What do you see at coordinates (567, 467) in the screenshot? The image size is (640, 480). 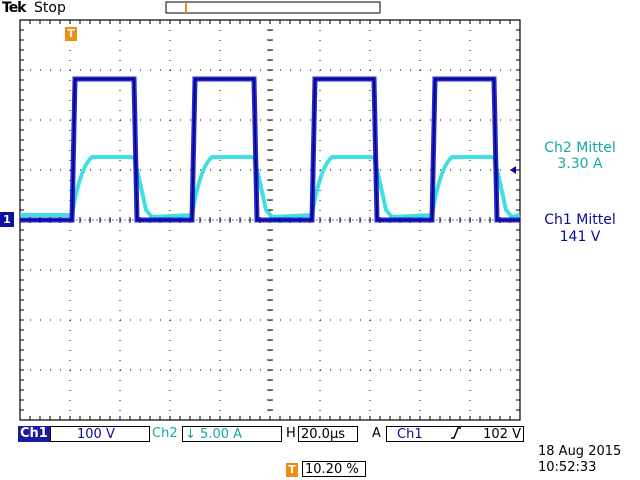 I see `time-readout: 10:52:33` at bounding box center [567, 467].